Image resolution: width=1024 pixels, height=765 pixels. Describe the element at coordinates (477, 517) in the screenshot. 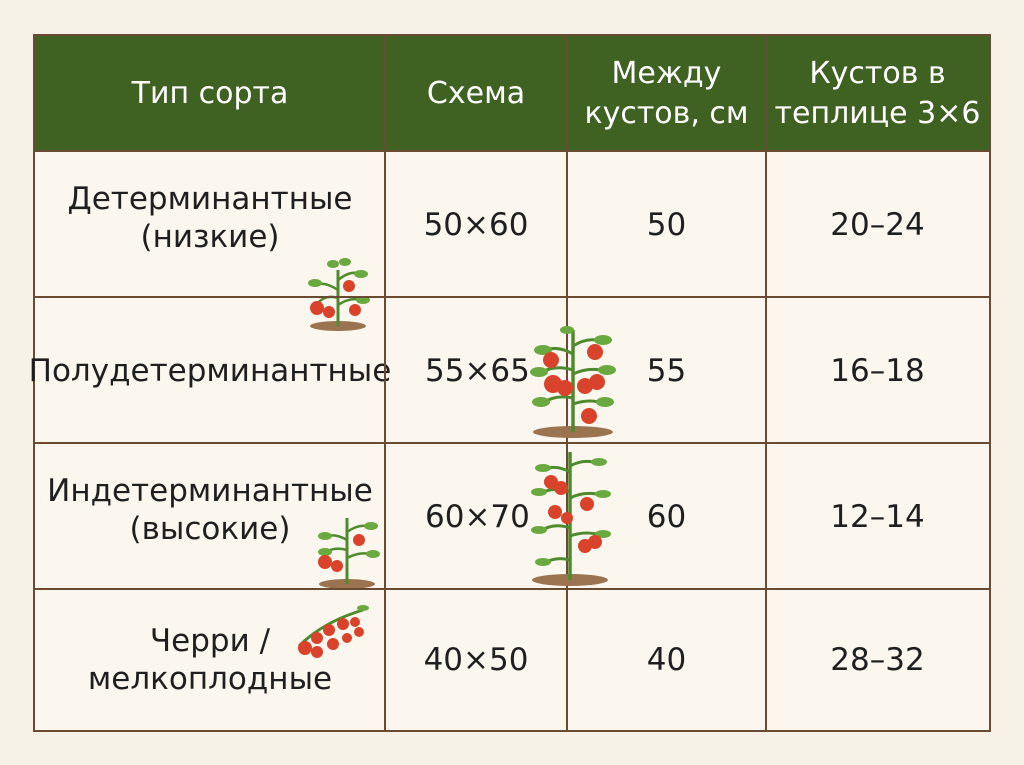

I see `scheme-cell: 60×70` at that location.